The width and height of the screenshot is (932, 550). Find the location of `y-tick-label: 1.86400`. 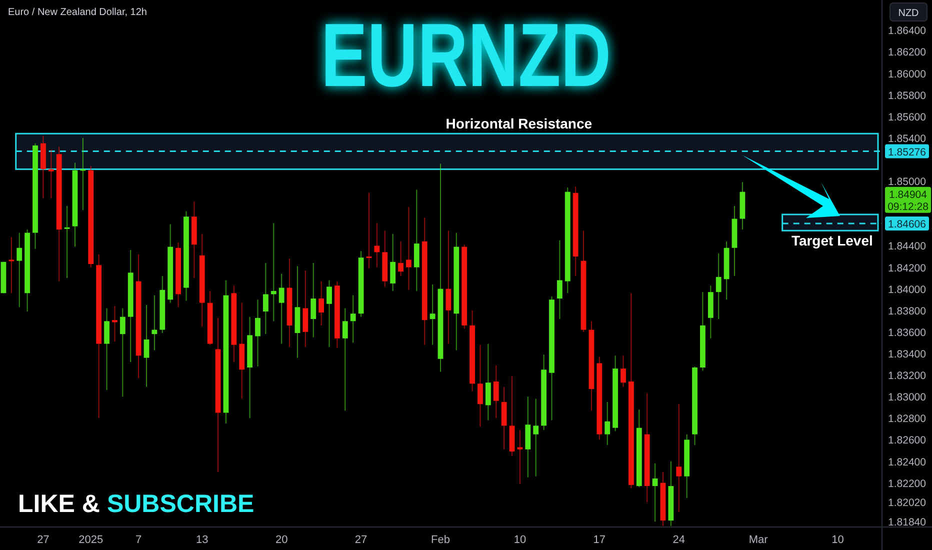

y-tick-label: 1.86400 is located at coordinates (907, 31).